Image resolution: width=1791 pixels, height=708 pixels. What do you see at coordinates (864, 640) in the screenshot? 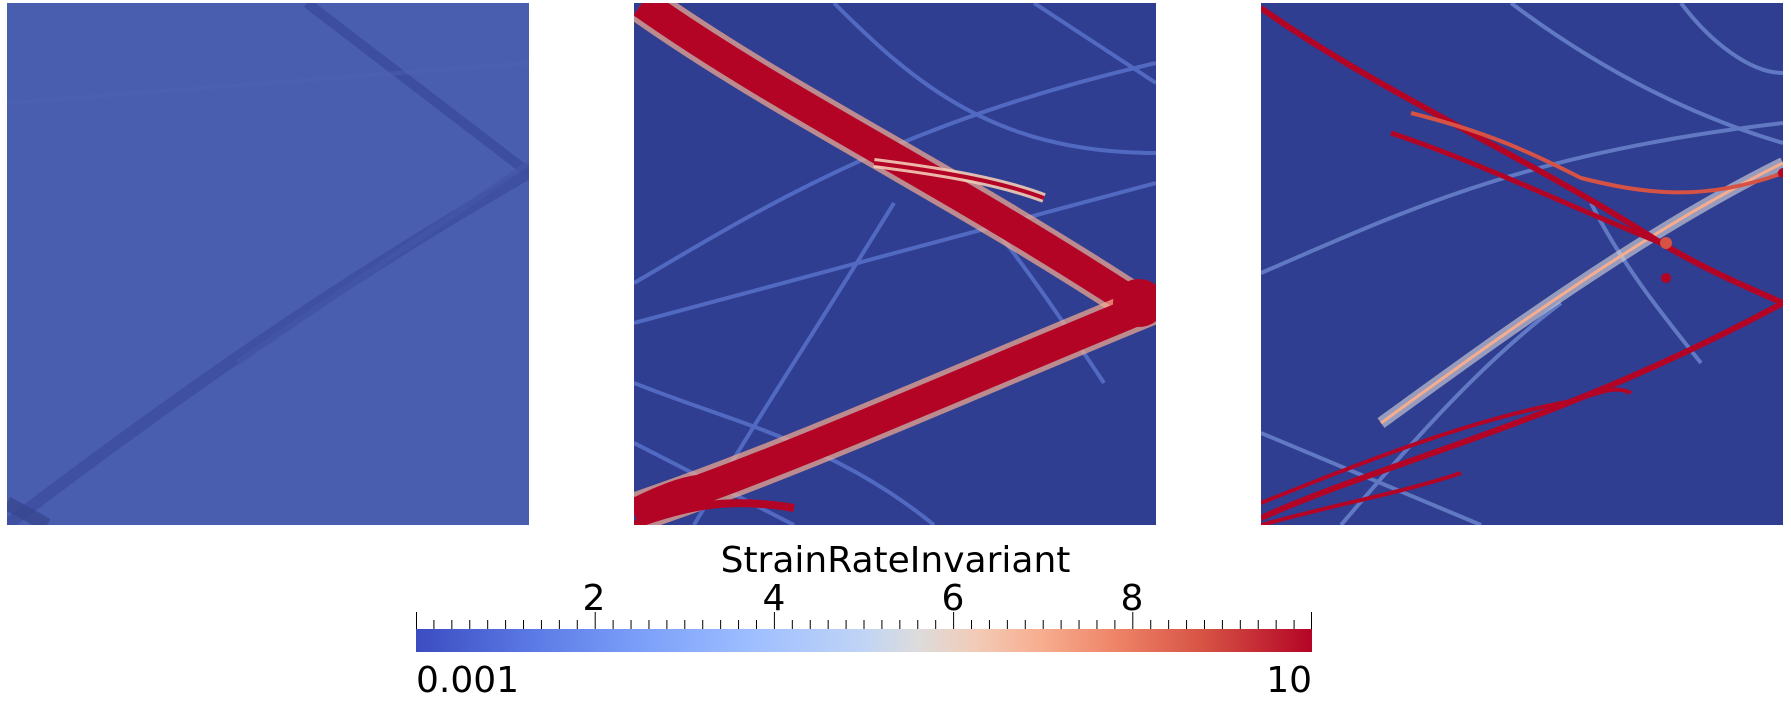
I see `colorbar-gradient` at bounding box center [864, 640].